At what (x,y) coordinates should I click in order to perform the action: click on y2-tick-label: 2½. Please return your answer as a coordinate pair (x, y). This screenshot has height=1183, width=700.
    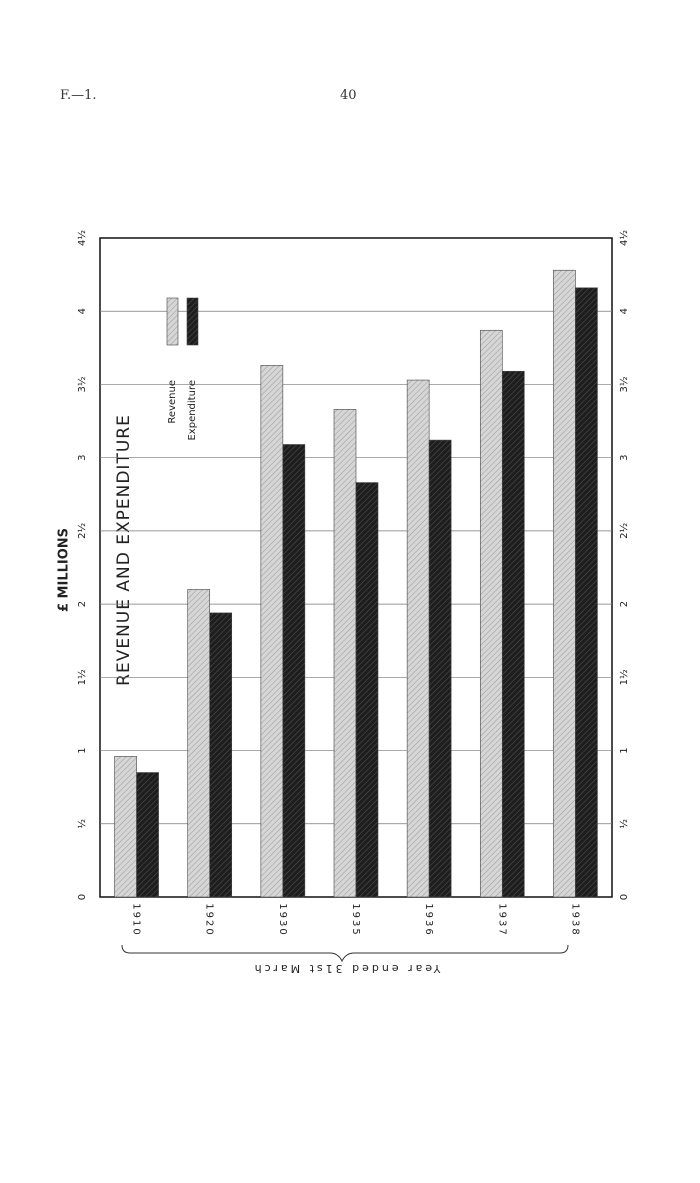
    Looking at the image, I should click on (624, 531).